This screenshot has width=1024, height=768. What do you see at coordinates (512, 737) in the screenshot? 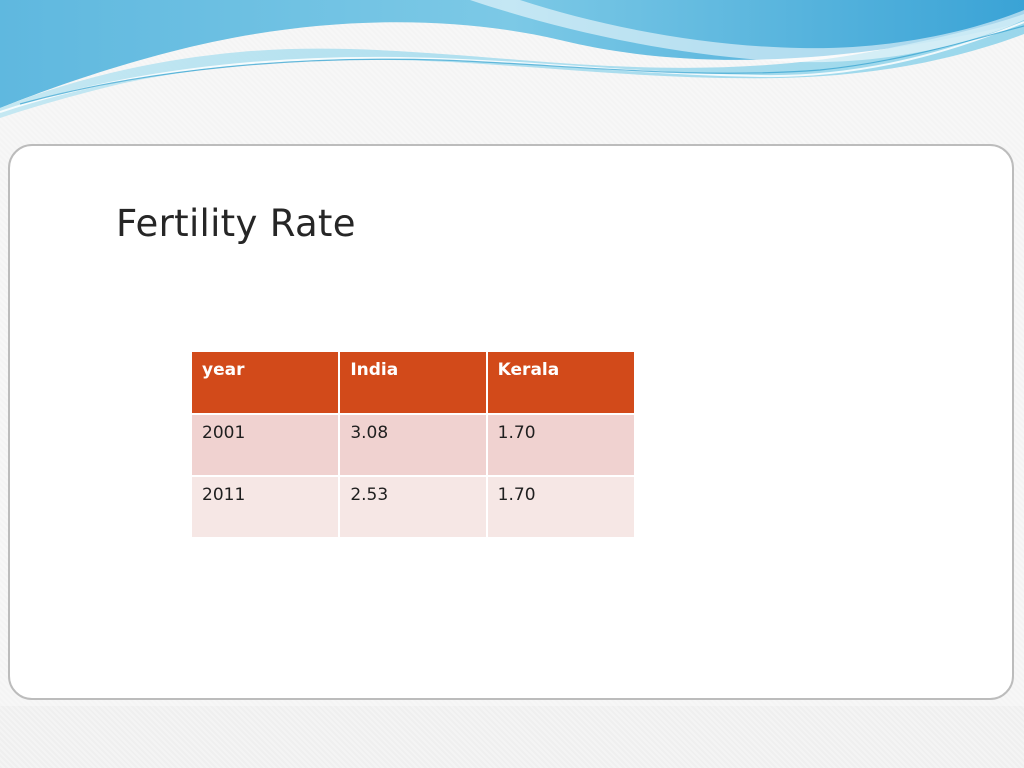
I see `footer-band` at bounding box center [512, 737].